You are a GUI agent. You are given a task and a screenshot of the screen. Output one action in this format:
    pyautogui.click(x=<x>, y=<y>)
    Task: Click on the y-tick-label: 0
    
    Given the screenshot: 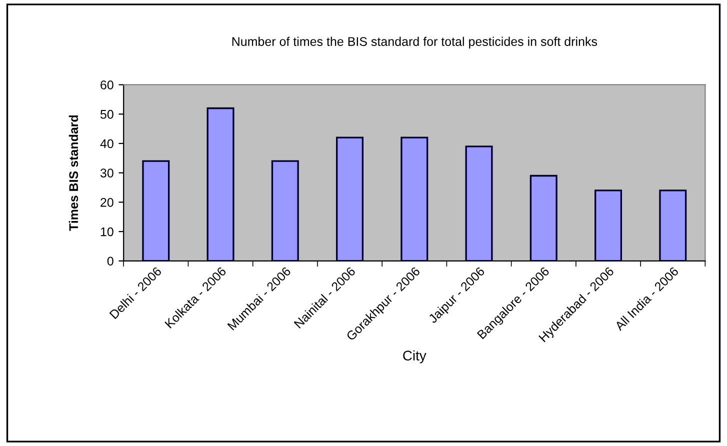 What is the action you would take?
    pyautogui.click(x=110, y=261)
    